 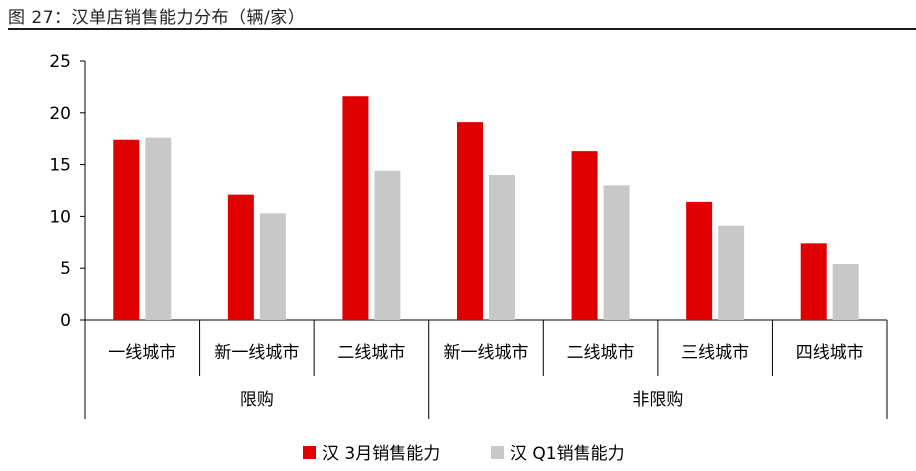 What do you see at coordinates (60, 217) in the screenshot?
I see `y-tick-label: 10` at bounding box center [60, 217].